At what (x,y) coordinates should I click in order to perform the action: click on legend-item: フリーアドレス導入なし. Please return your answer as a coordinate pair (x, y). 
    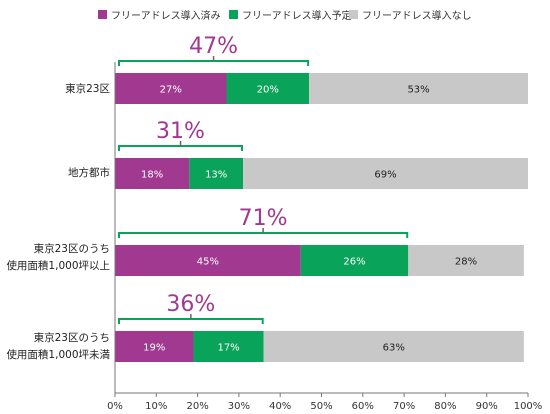
    Looking at the image, I should click on (410, 14).